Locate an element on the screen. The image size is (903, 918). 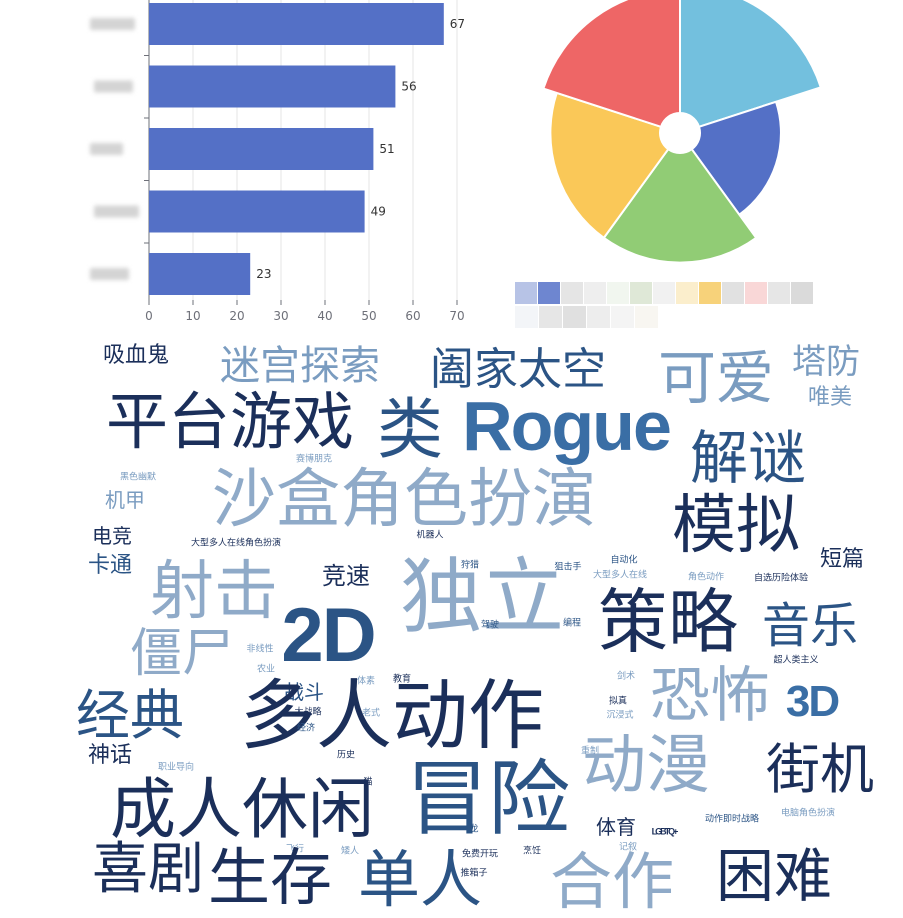
word-cloud-word: 自选历险体验 is located at coordinates (781, 579).